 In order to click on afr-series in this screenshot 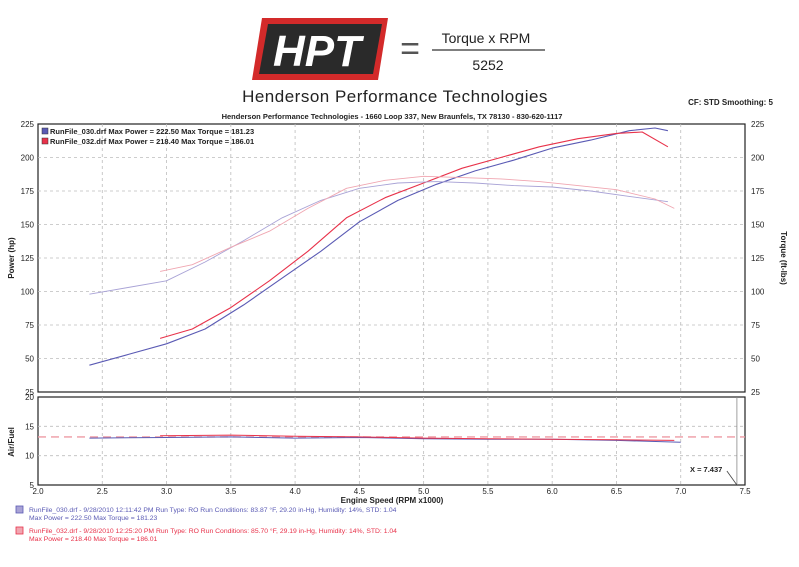, I will do `click(391, 441)`.